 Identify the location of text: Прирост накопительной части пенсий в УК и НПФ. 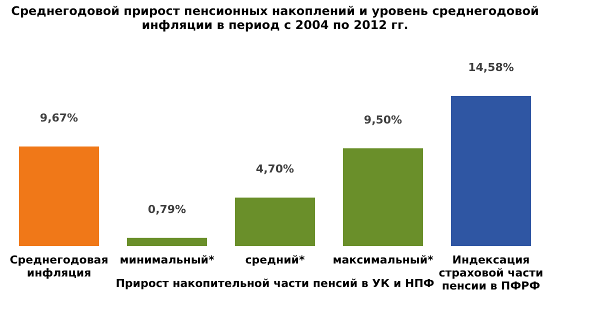
(275, 283).